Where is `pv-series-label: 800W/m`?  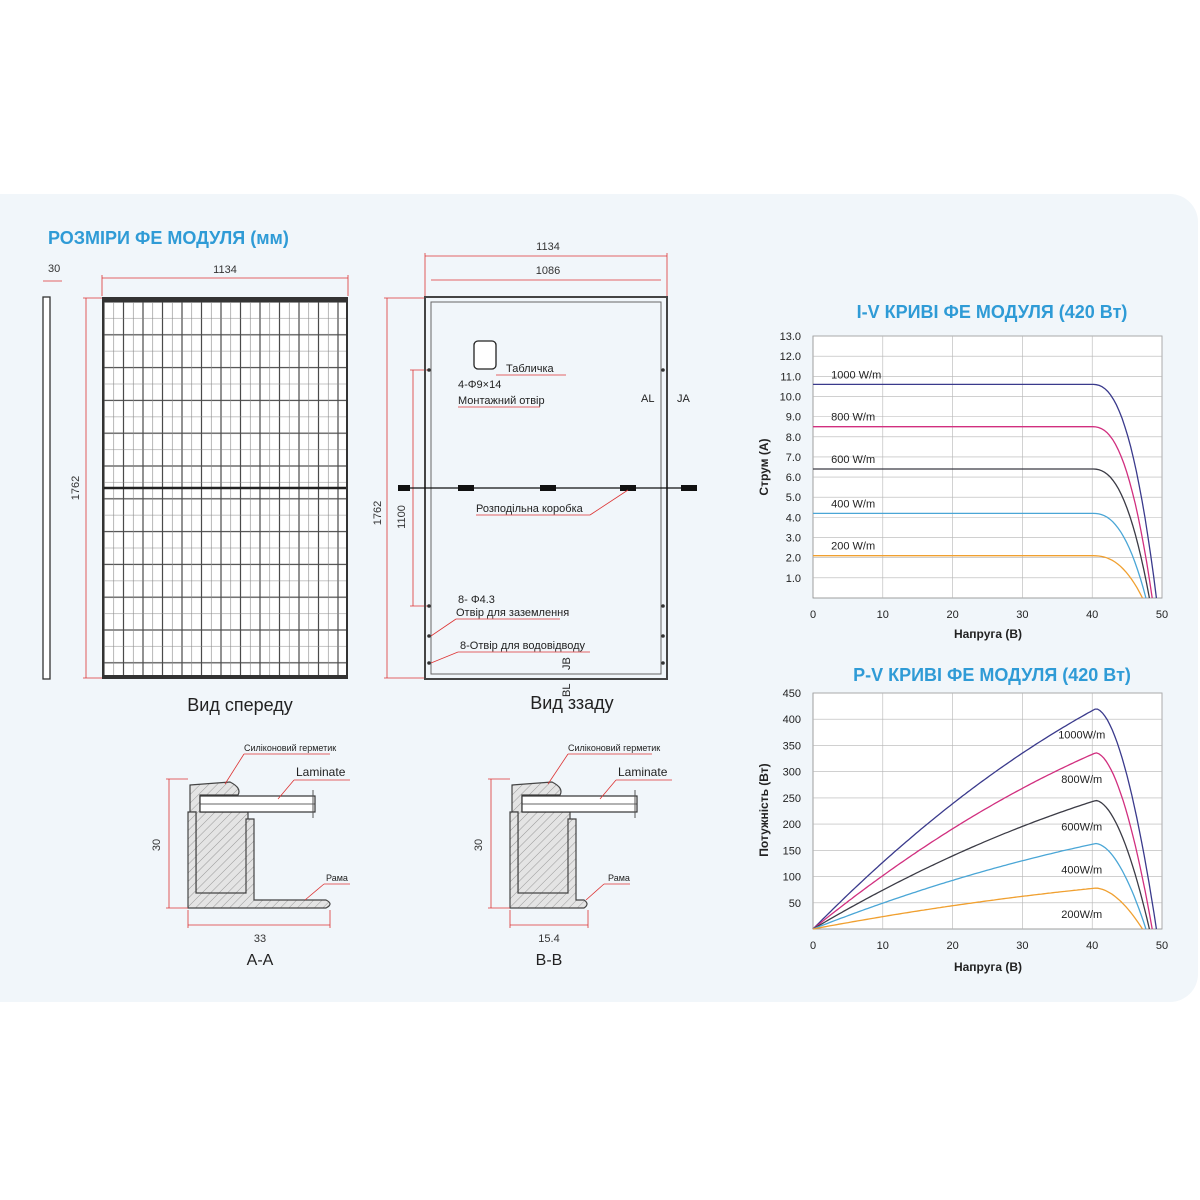
pv-series-label: 800W/m is located at coordinates (1081, 780).